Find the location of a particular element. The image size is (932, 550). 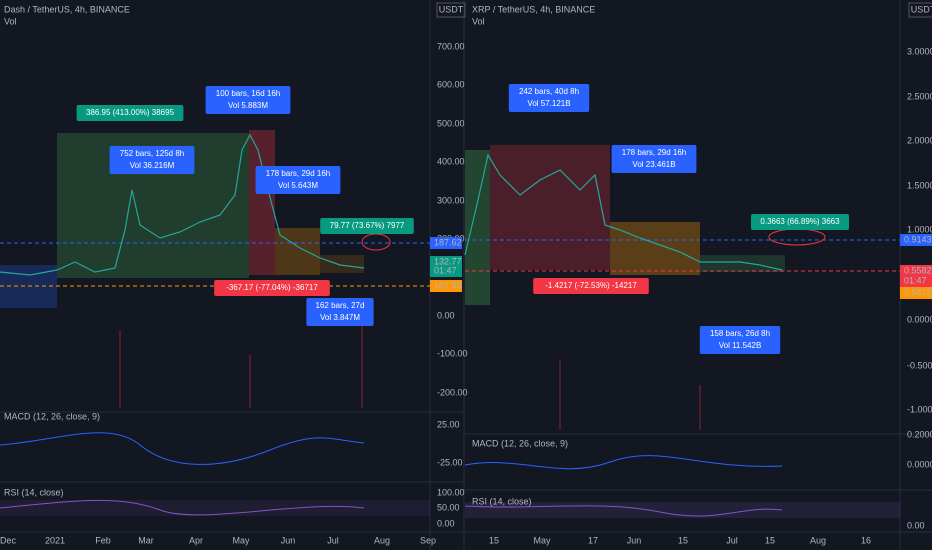

price-tick-label: -1.0000 is located at coordinates (919, 409).